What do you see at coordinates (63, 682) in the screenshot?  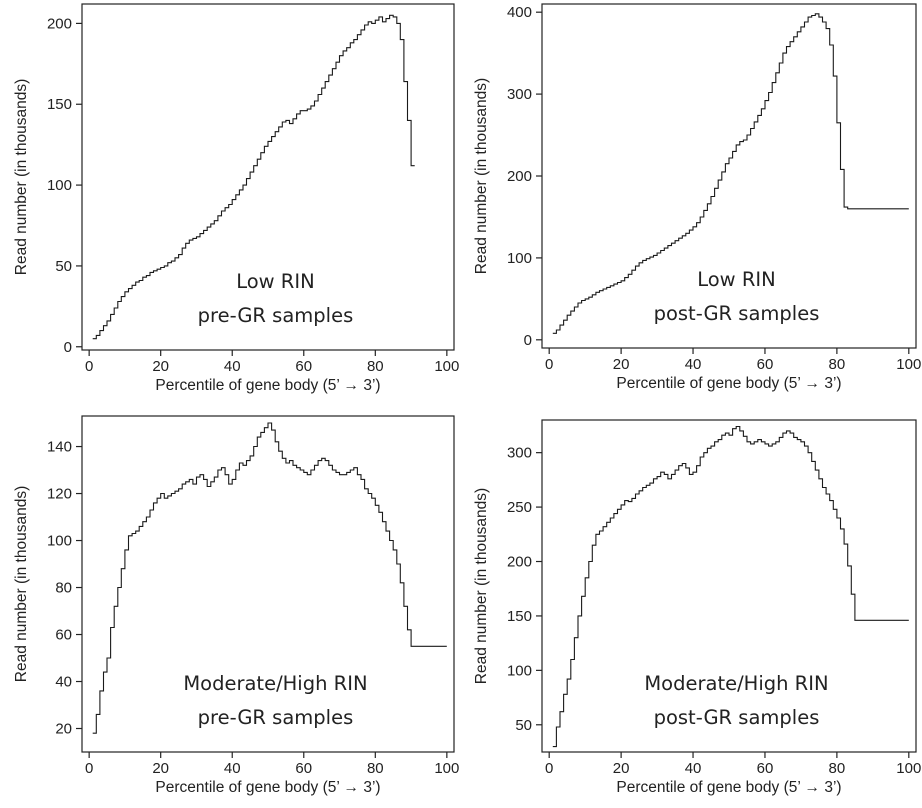 I see `y-tick-label: 40` at bounding box center [63, 682].